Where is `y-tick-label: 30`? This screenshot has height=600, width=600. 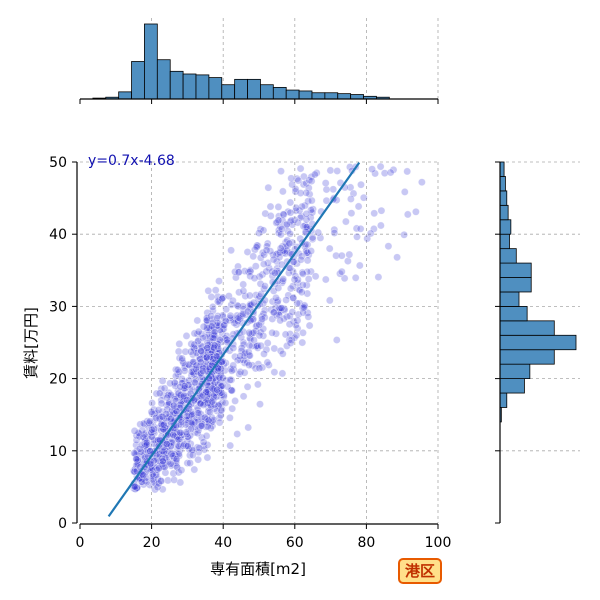 y-tick-label: 30 is located at coordinates (58, 307).